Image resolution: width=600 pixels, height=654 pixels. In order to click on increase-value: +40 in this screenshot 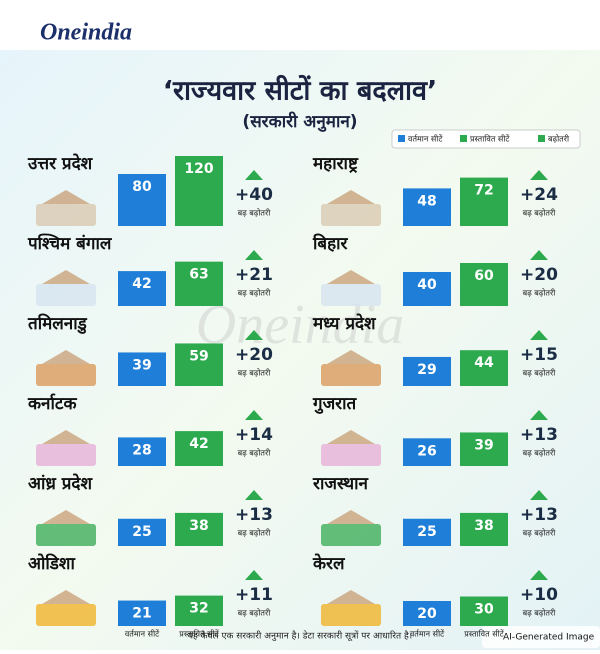, I will do `click(254, 195)`.